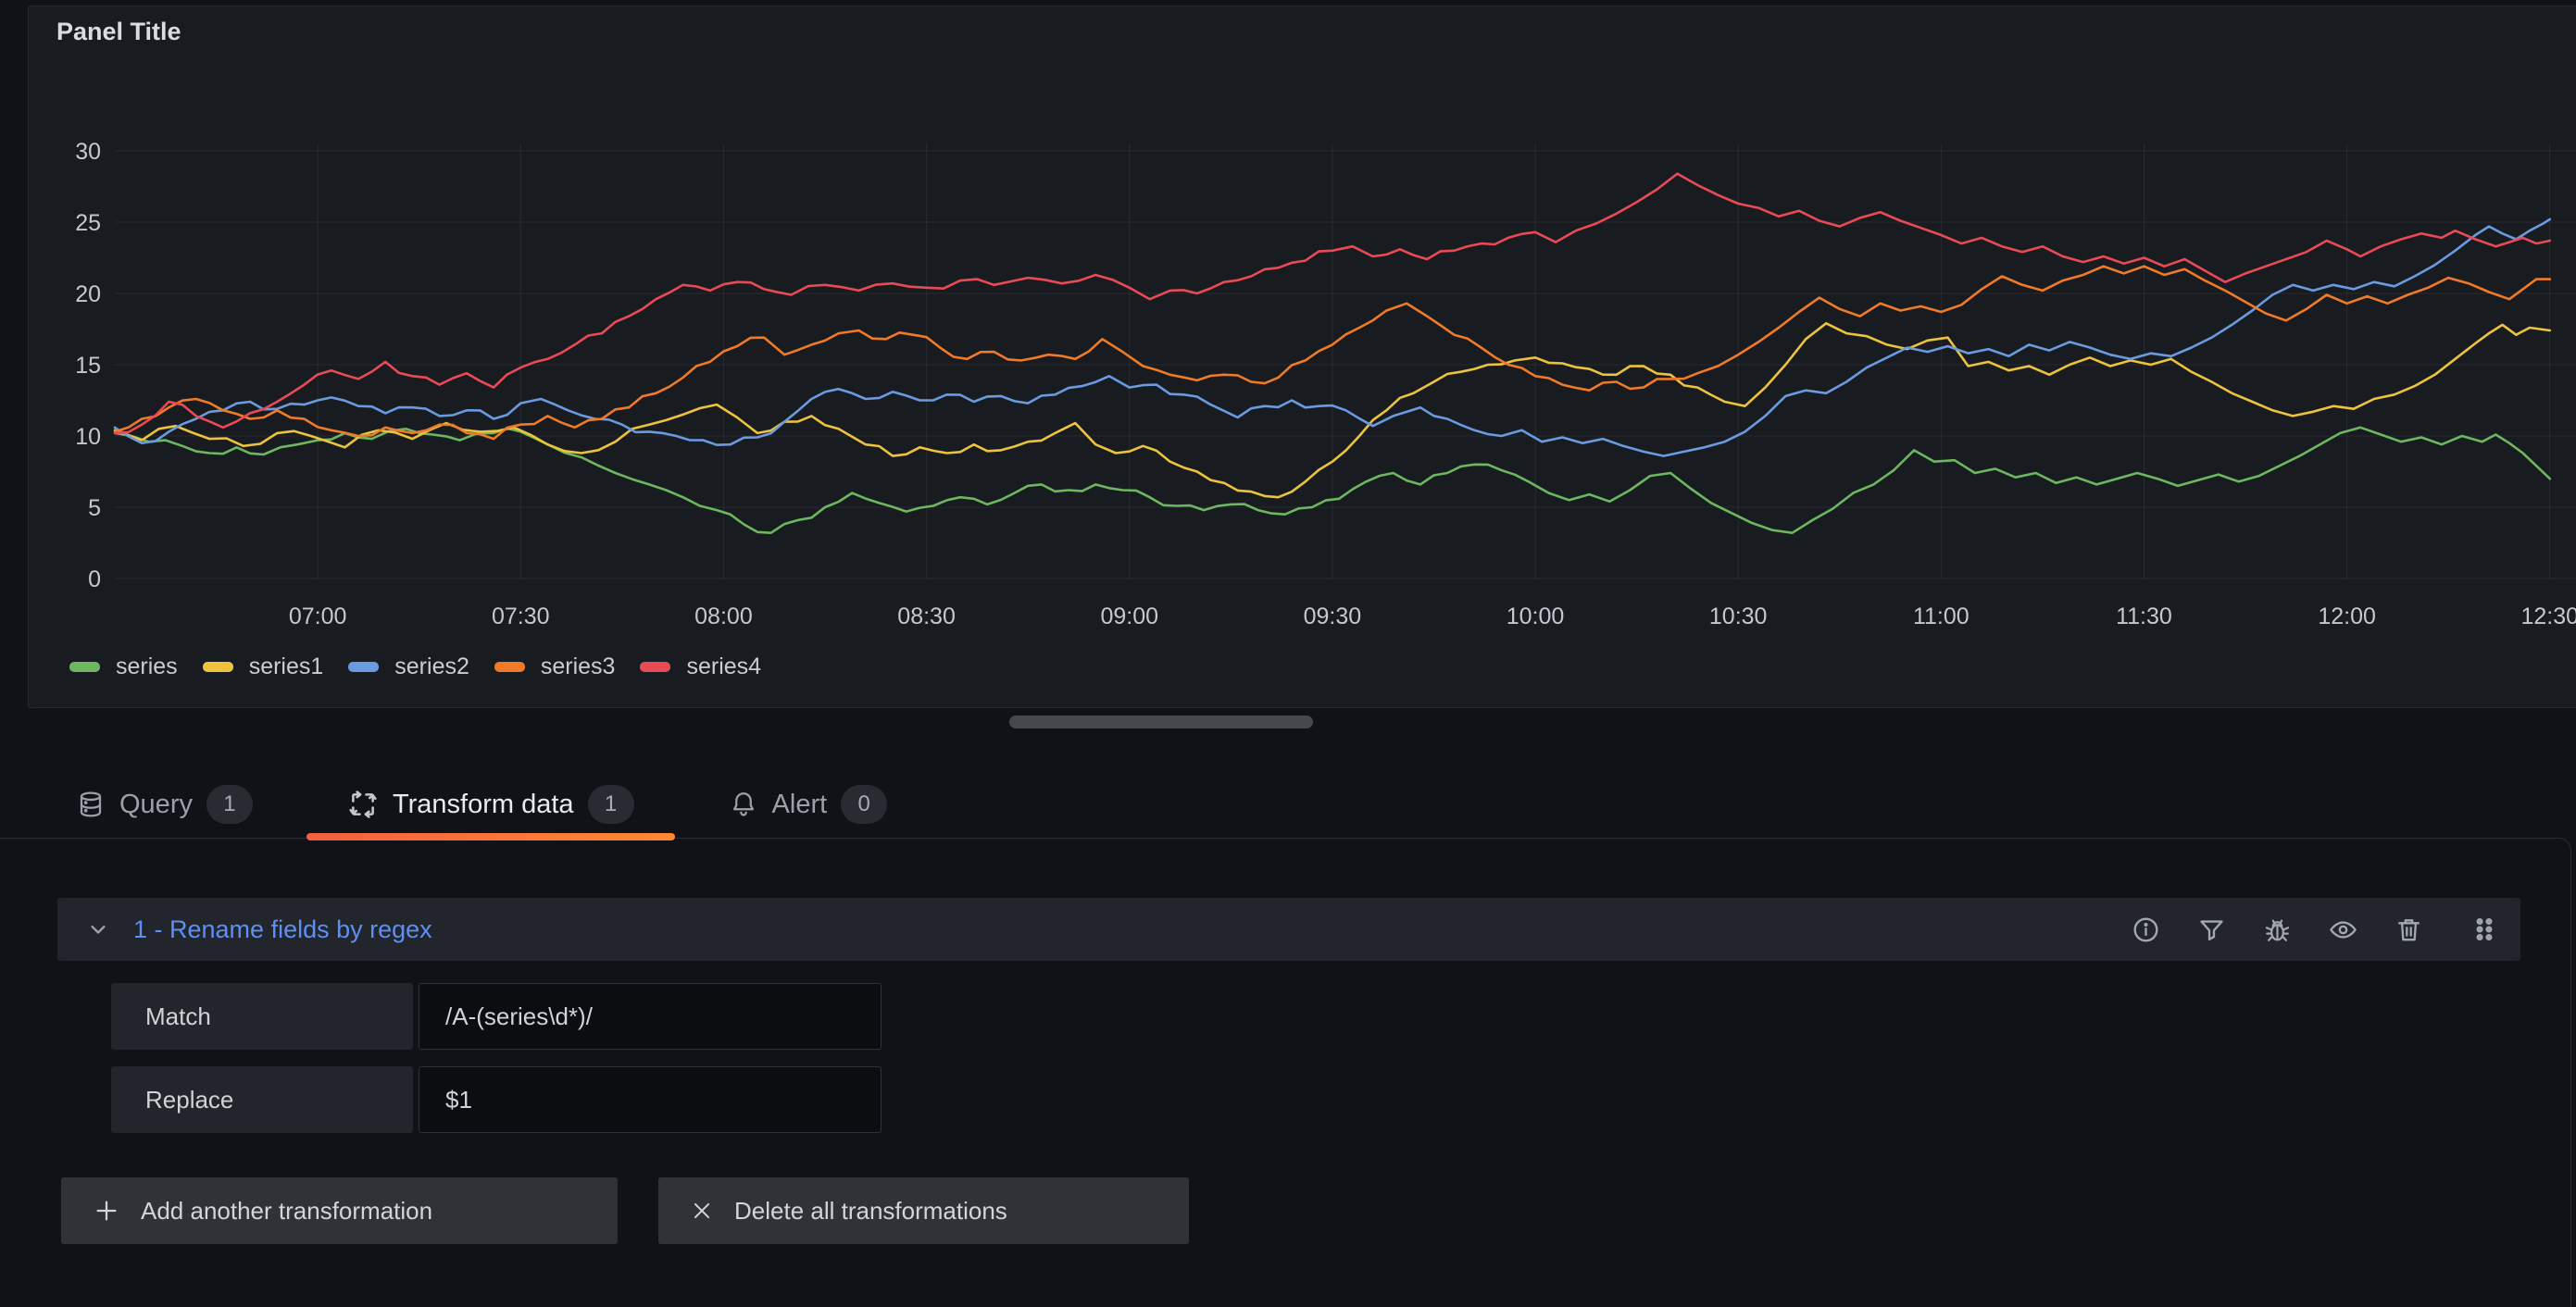 Image resolution: width=2576 pixels, height=1307 pixels. What do you see at coordinates (651, 1099) in the screenshot?
I see `replace-pattern-input` at bounding box center [651, 1099].